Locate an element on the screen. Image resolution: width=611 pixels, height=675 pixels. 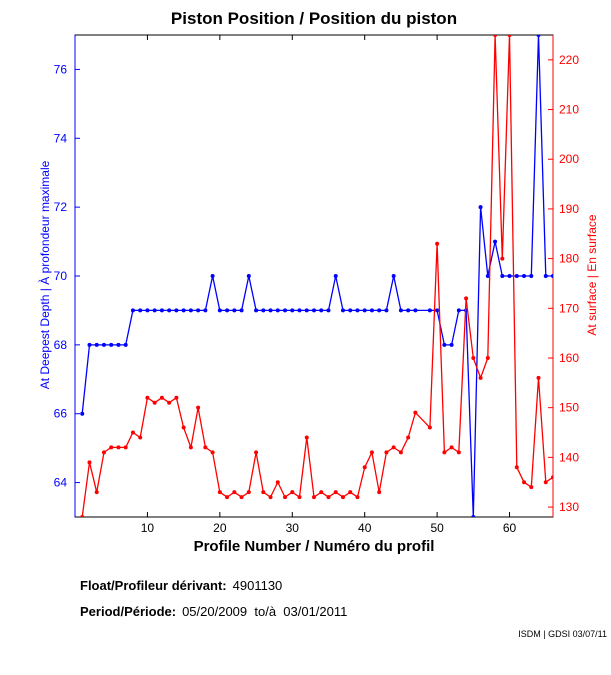
period-label: Period/Période: is located at coordinates (128, 611).